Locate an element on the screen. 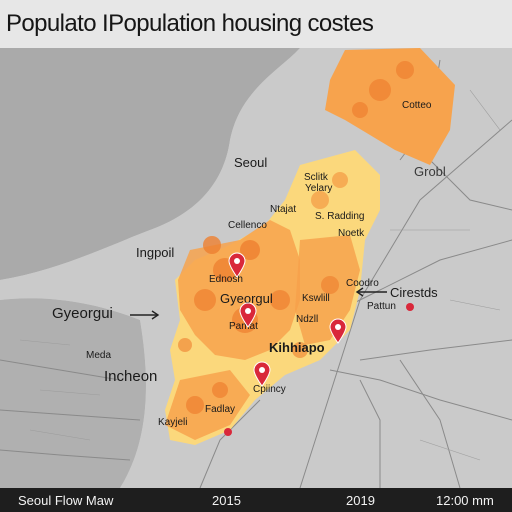 The image size is (512, 512). label-cirestds: Cirestds is located at coordinates (414, 292).